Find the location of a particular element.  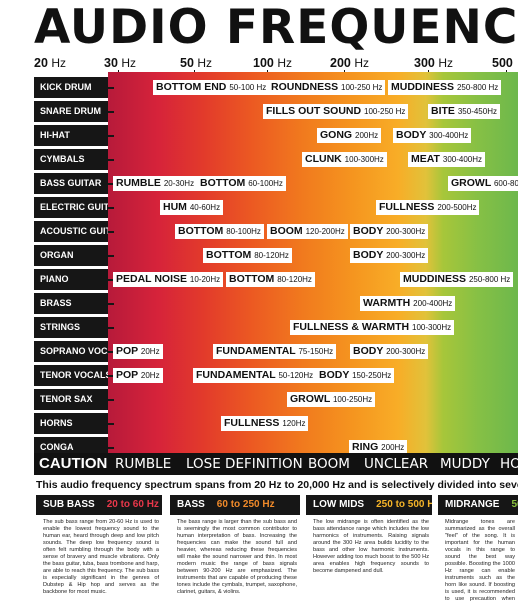

panel-name: SUB BASS is located at coordinates (69, 504).